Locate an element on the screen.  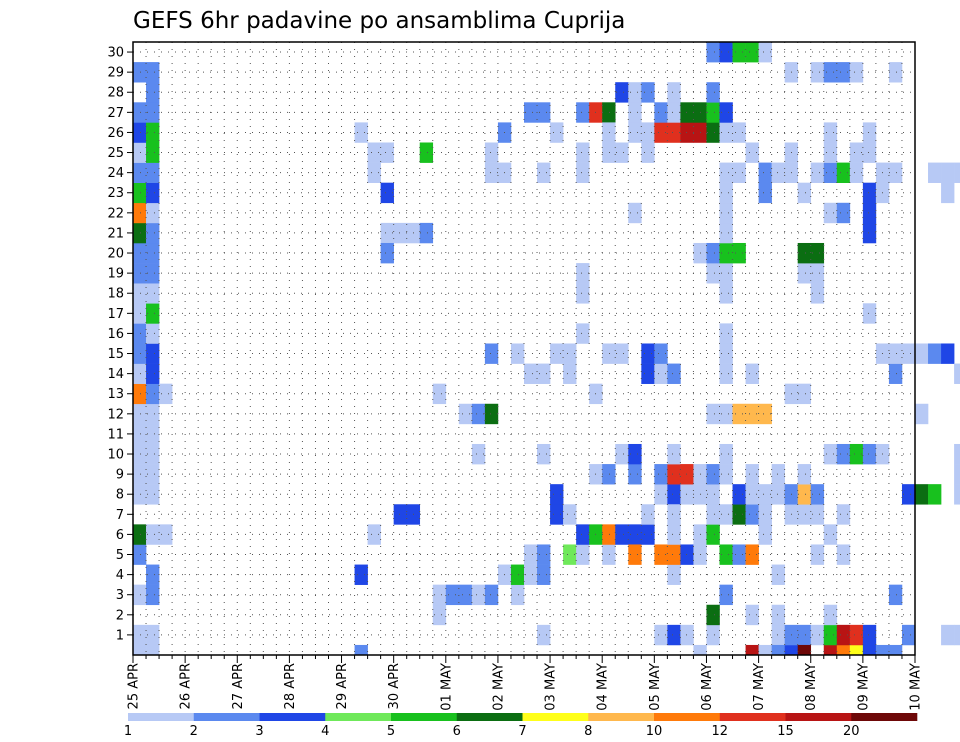
legend-boundary-label: 4 is located at coordinates (325, 731).